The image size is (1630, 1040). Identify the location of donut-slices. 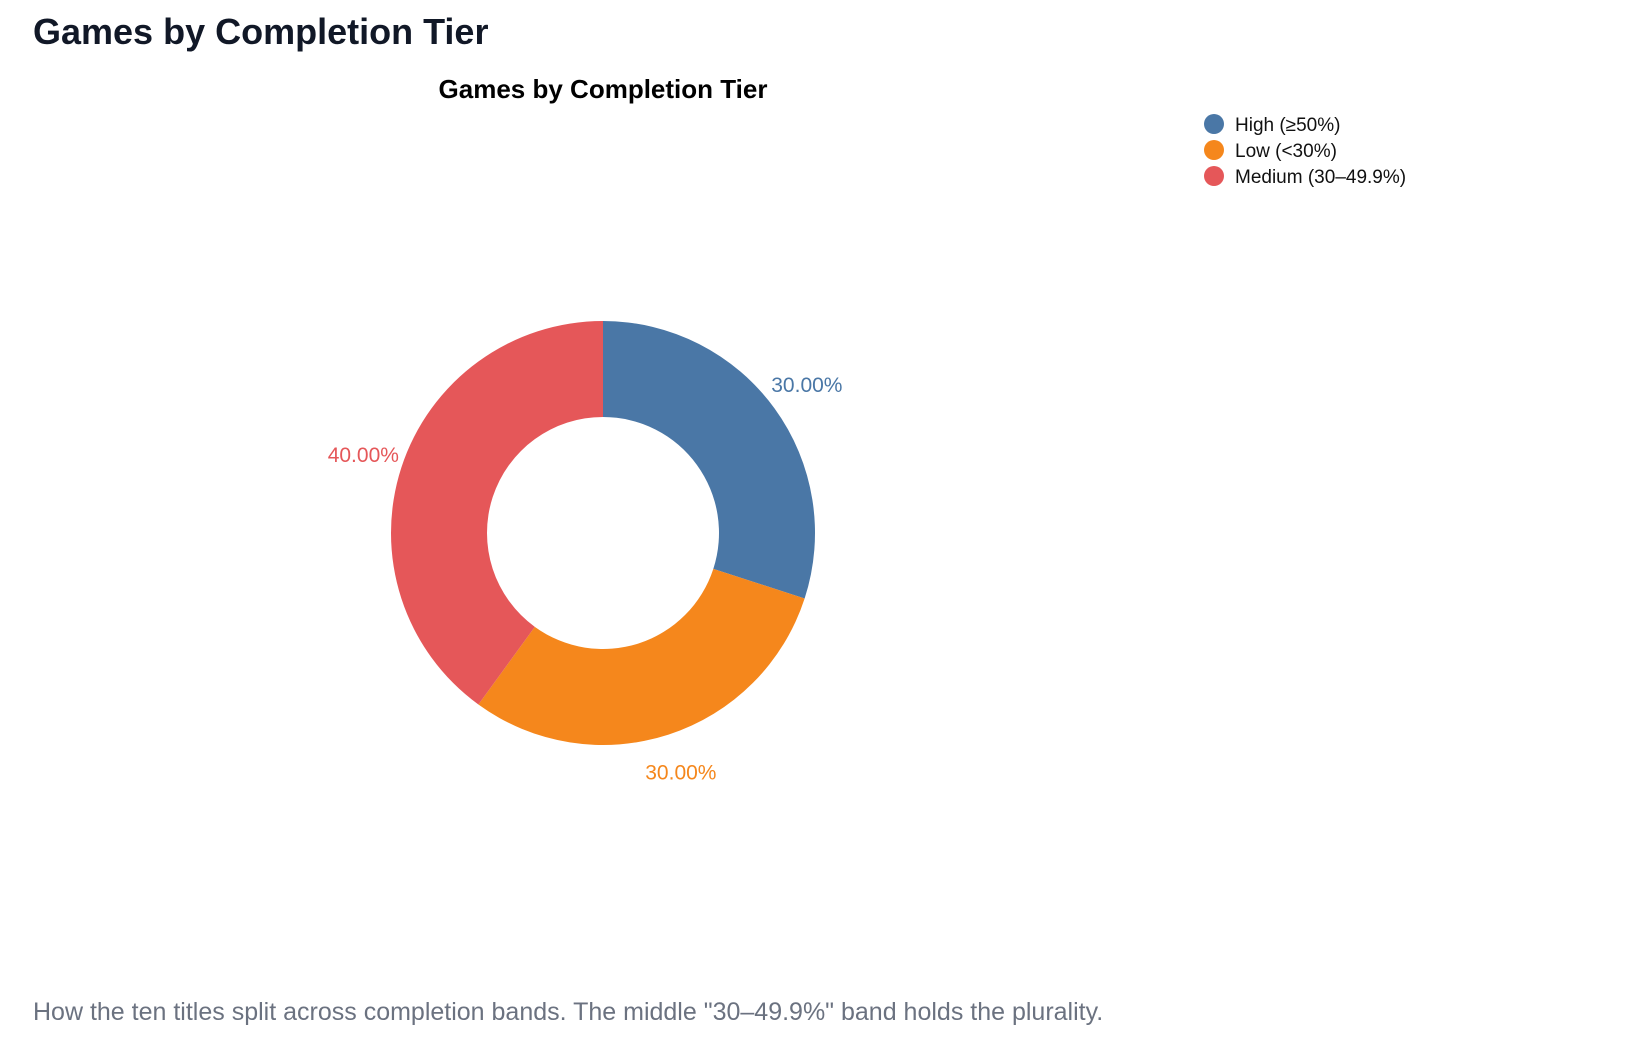
(603, 533).